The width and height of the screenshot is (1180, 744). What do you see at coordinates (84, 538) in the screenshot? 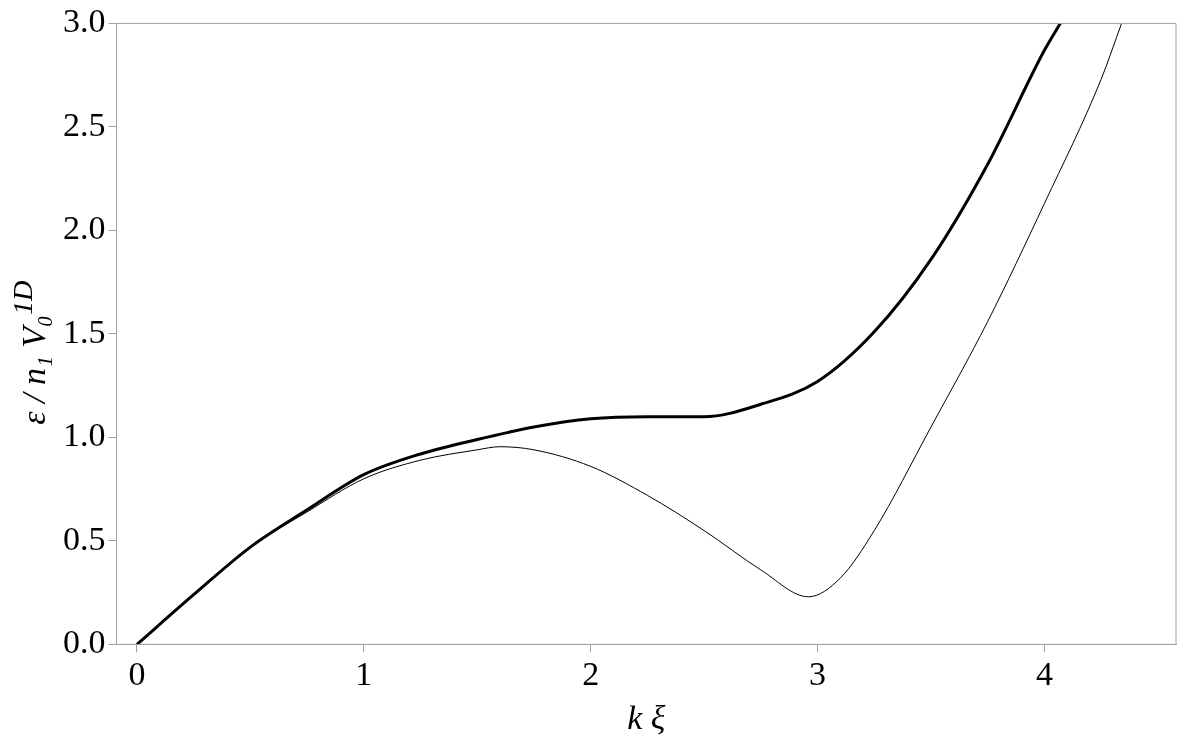
I see `y-tick-label: 0.5` at bounding box center [84, 538].